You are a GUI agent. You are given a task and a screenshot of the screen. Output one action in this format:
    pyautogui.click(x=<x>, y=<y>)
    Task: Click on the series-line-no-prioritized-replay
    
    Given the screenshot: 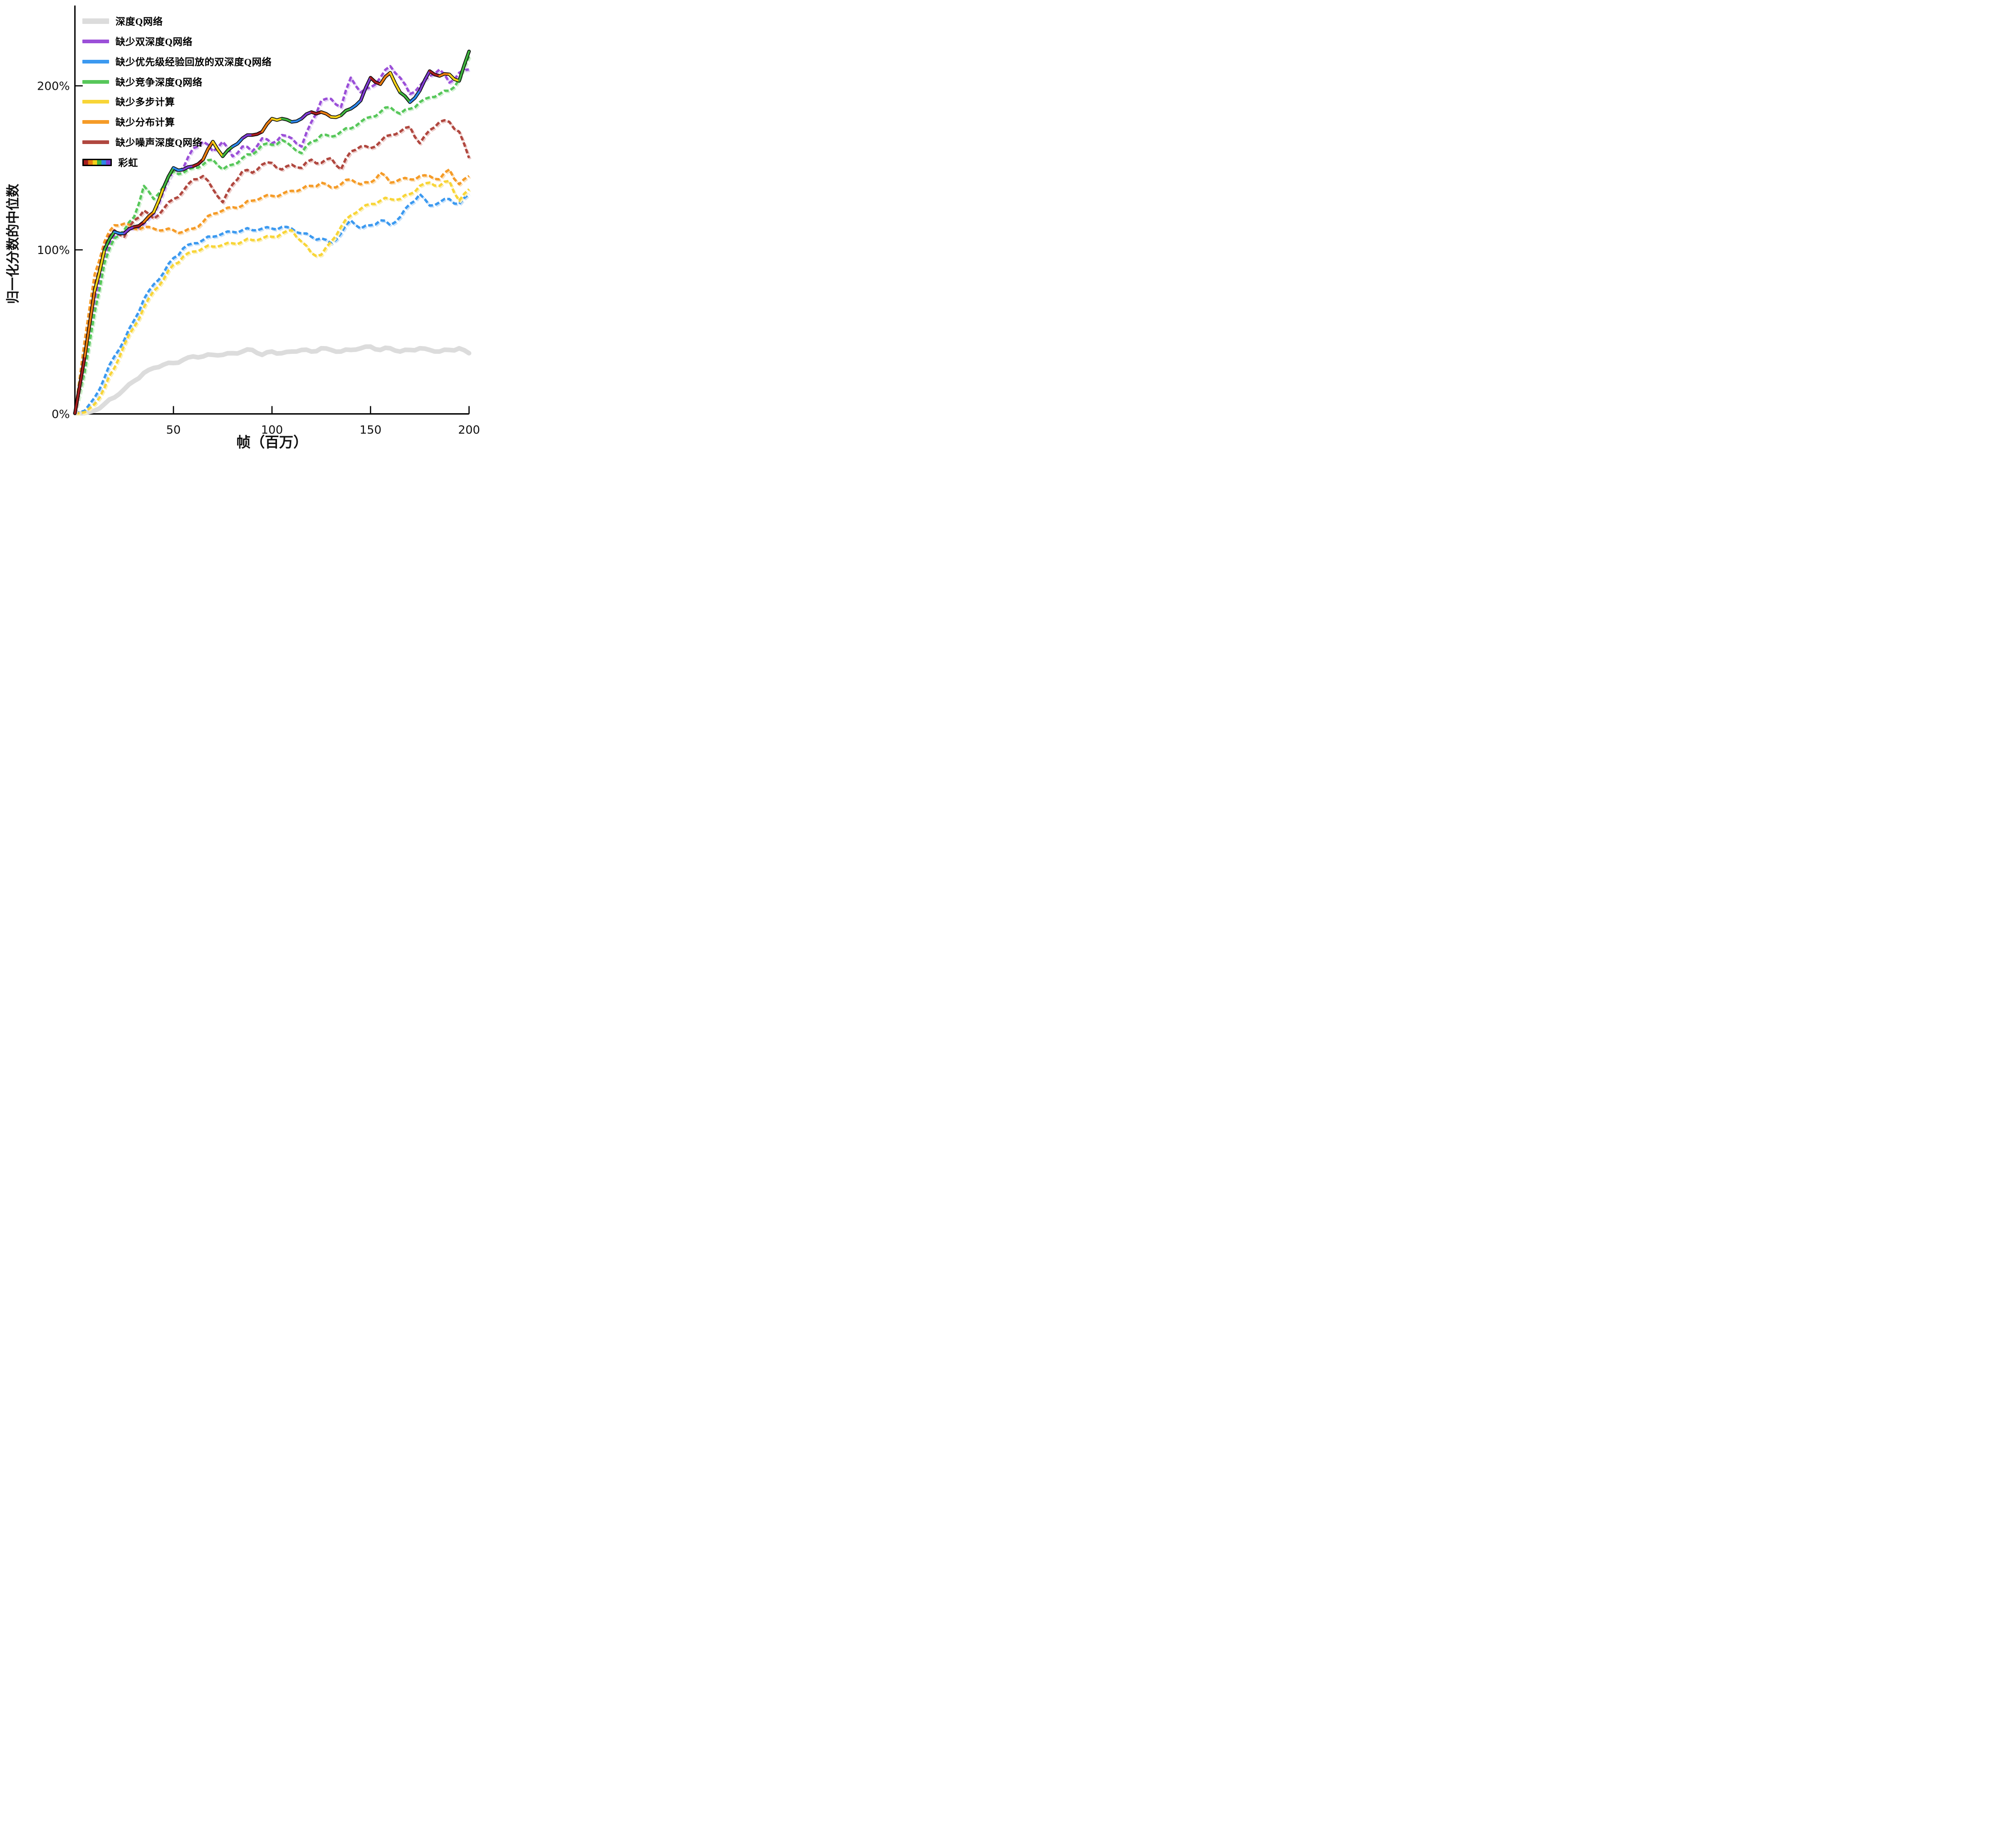 What is the action you would take?
    pyautogui.click(x=273, y=304)
    